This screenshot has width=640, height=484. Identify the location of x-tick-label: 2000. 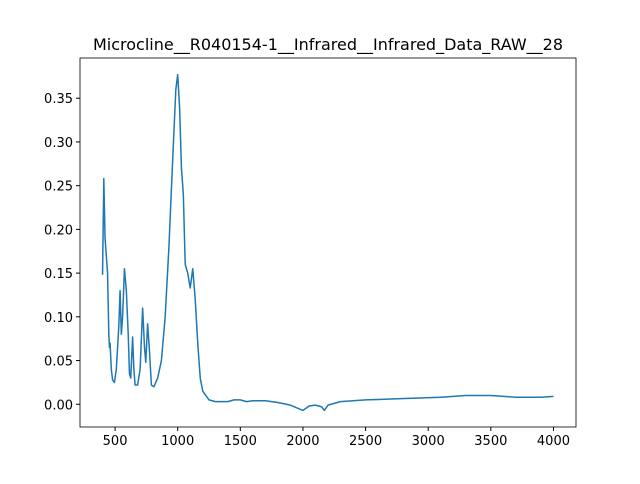
(302, 441).